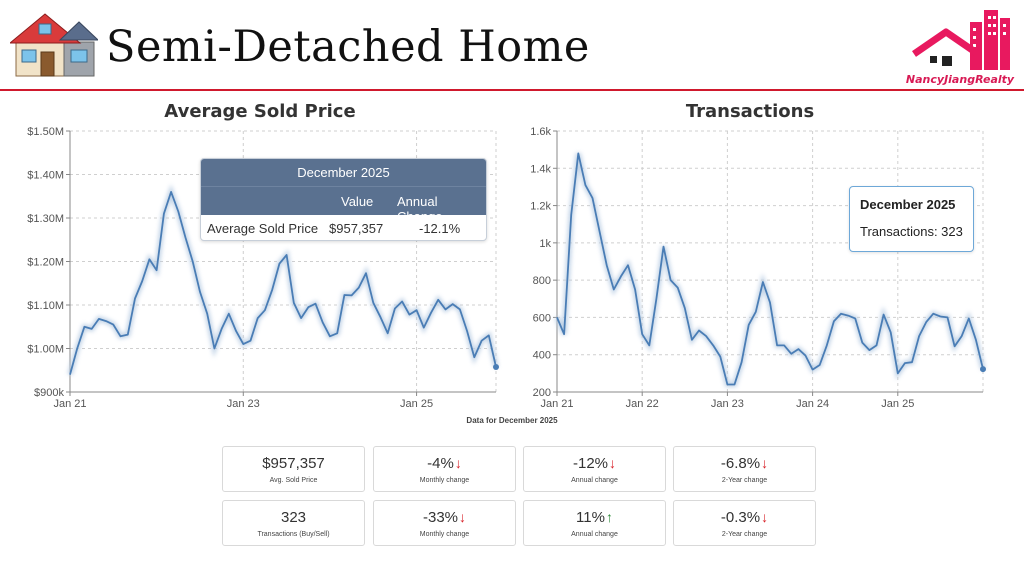  What do you see at coordinates (542, 356) in the screenshot?
I see `y-tick-label: 400` at bounding box center [542, 356].